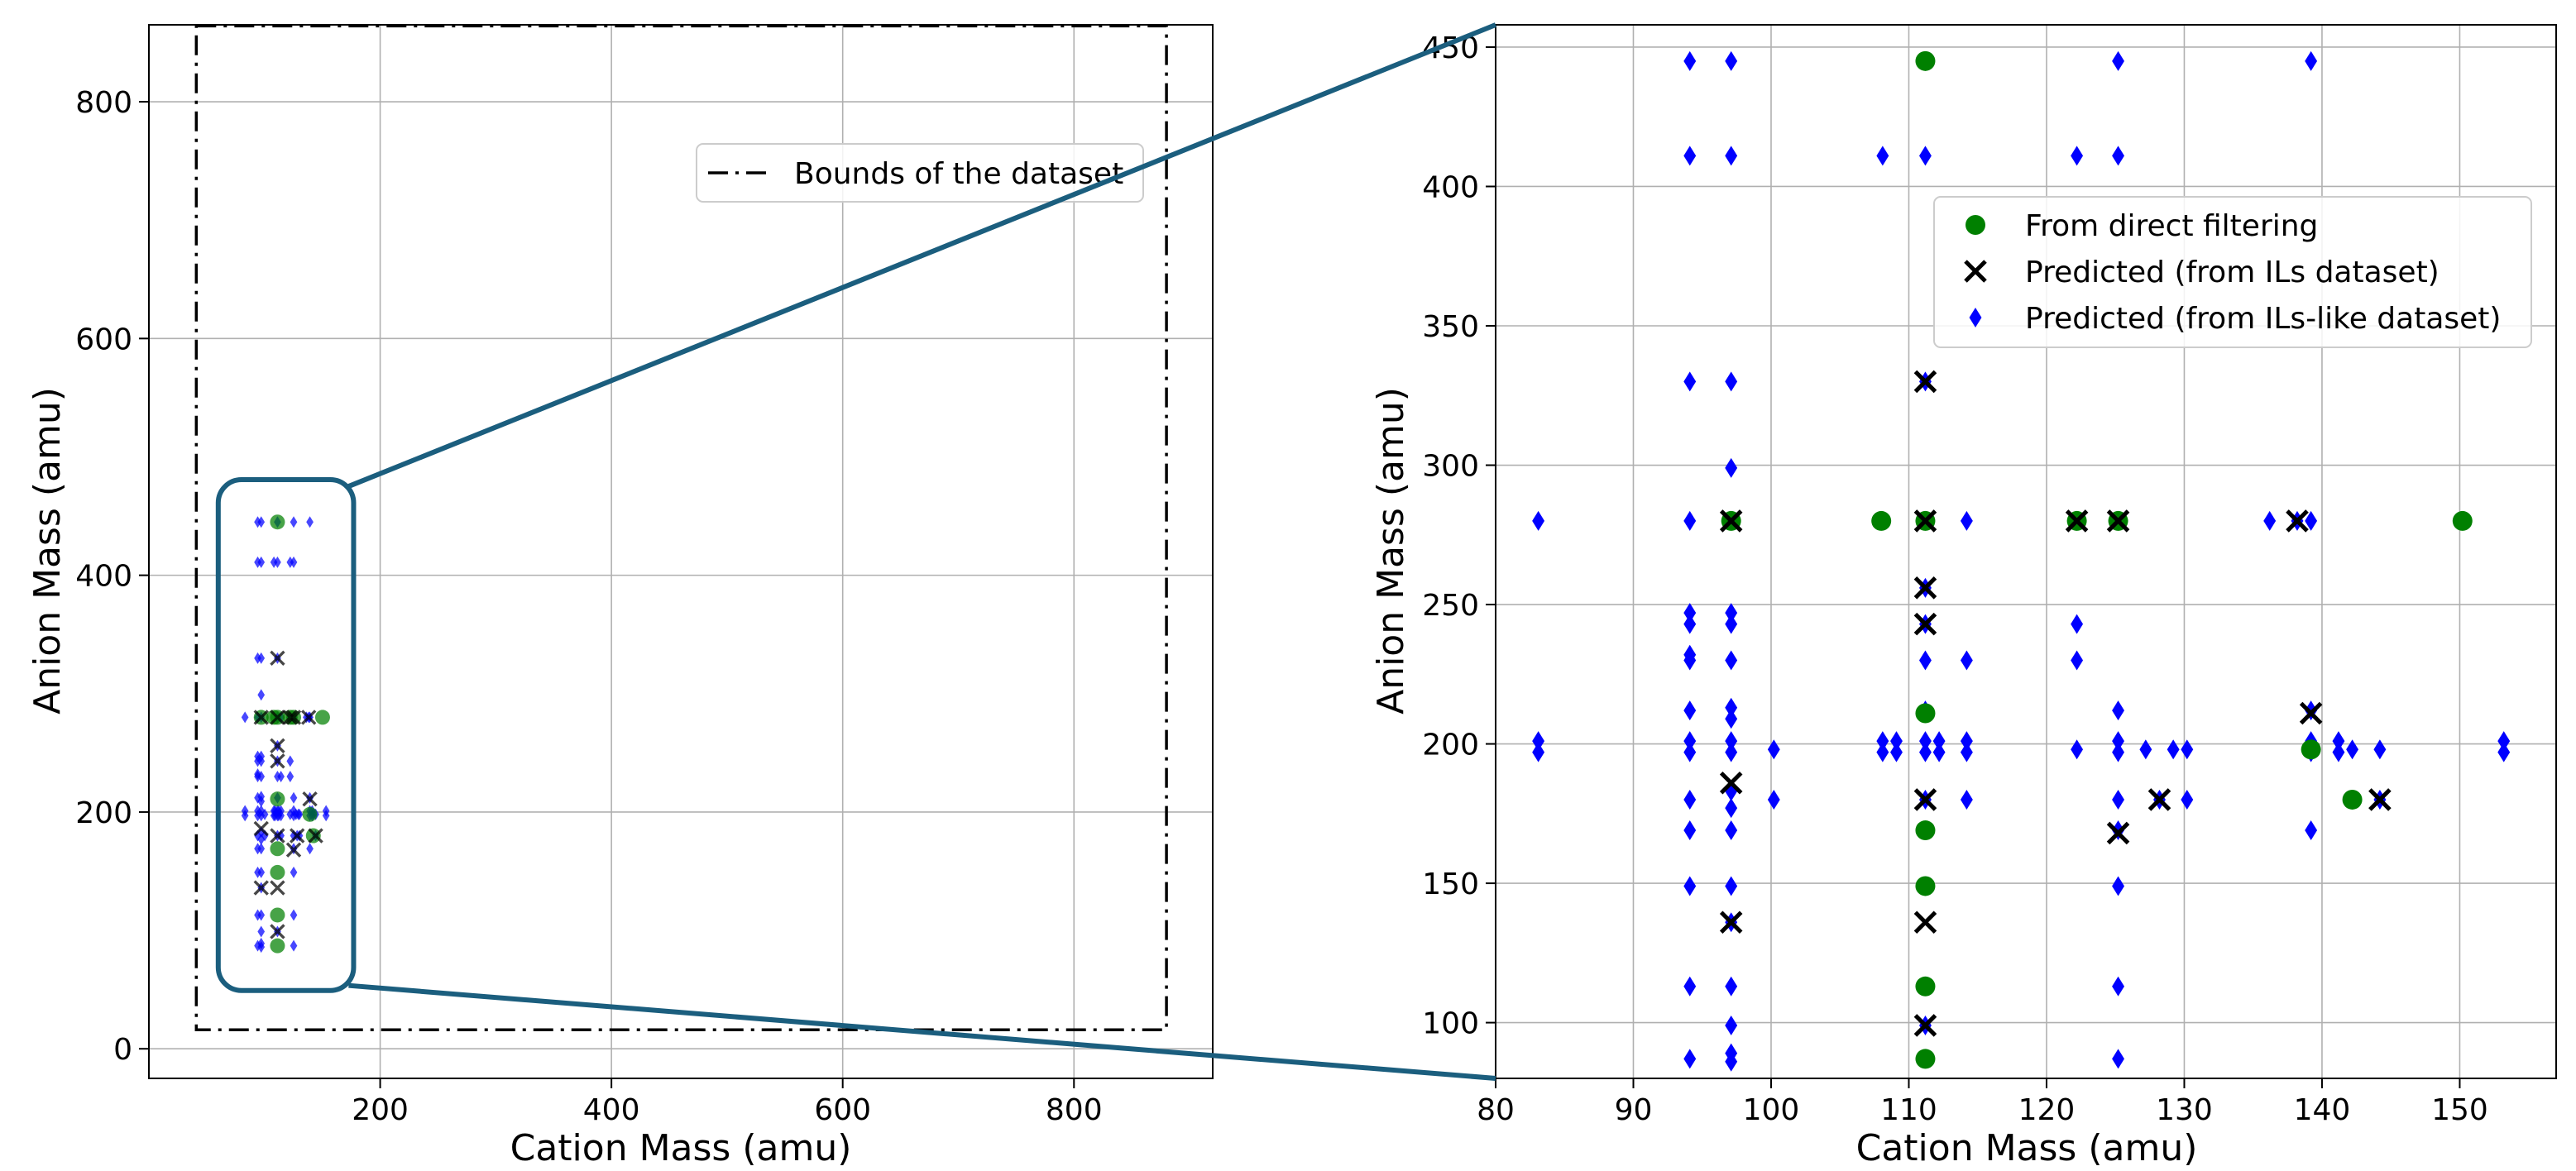 The image size is (2576, 1171). I want to click on zoom-y-tick-label: 100, so click(1450, 1024).